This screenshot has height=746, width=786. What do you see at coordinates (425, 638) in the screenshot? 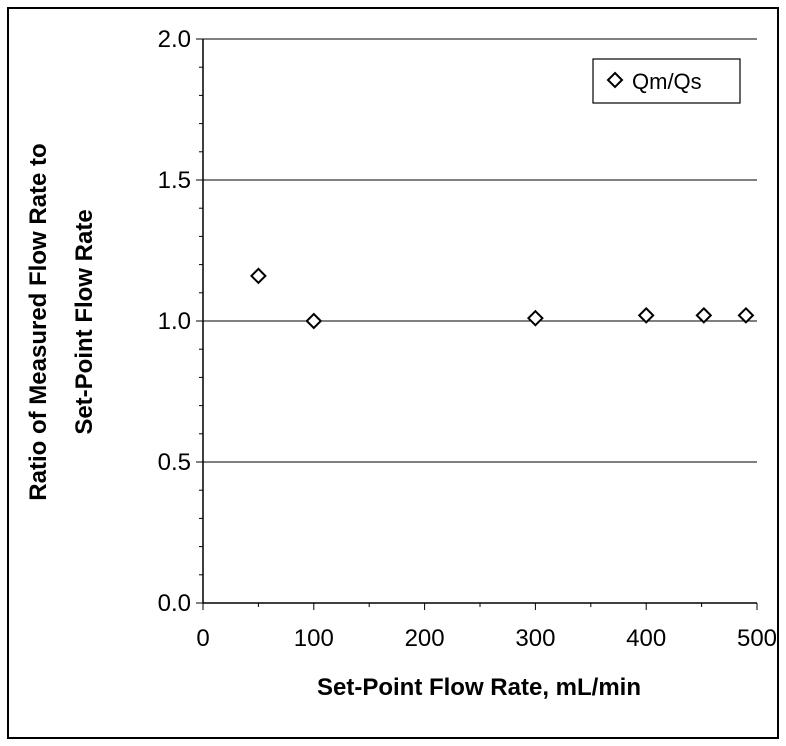
I see `x-tick-label-2: 200` at bounding box center [425, 638].